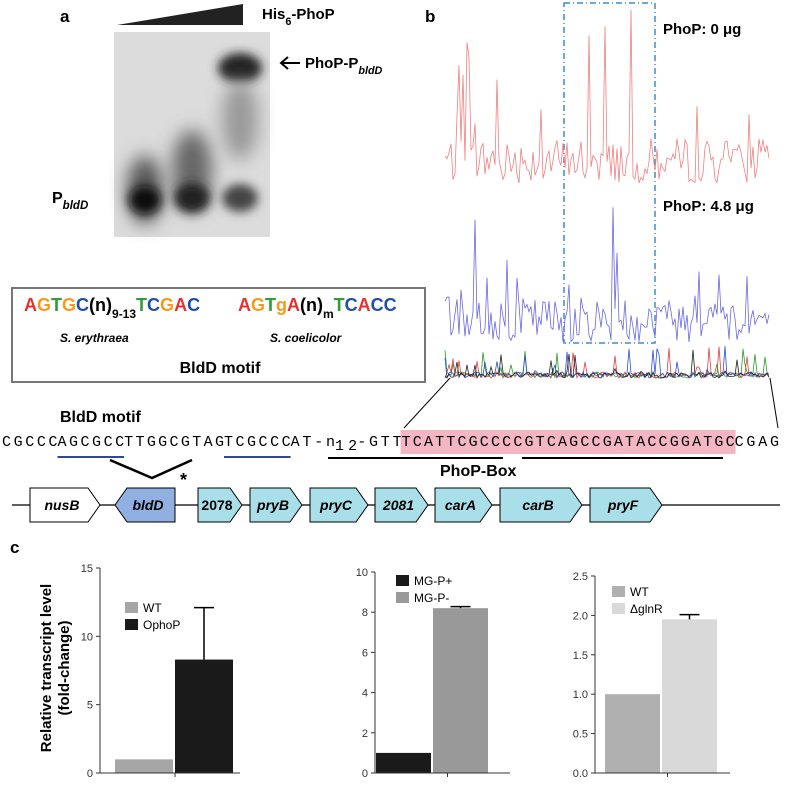 This screenshot has height=796, width=797. I want to click on insertion-mark, so click(151, 469).